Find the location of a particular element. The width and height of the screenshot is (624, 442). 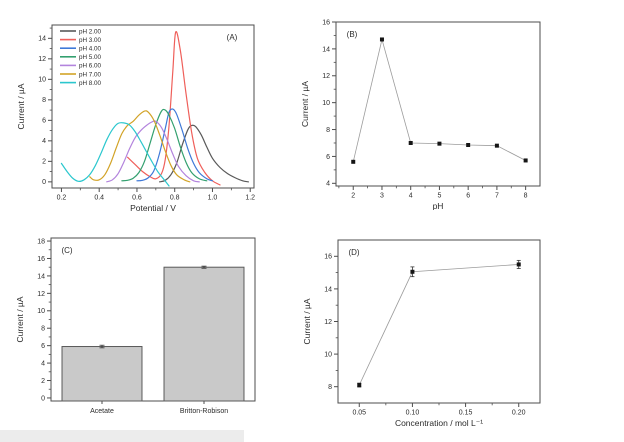

panel-letter-label: (A) is located at coordinates (232, 37).